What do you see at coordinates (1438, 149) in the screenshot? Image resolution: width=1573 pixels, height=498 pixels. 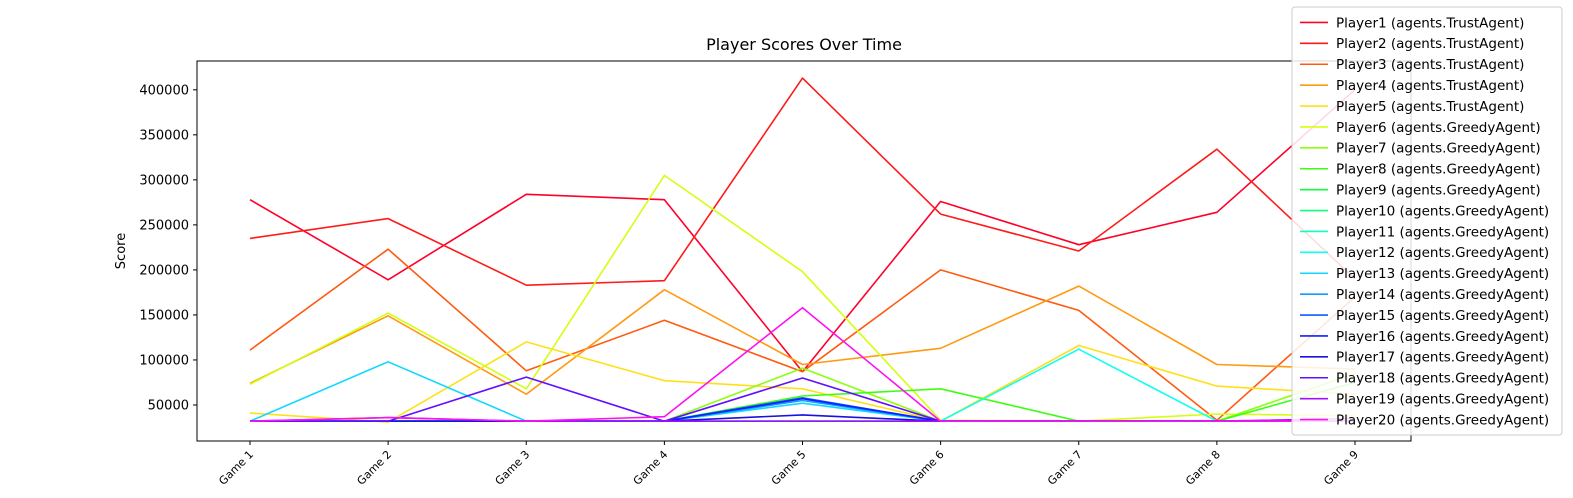 I see `legend-label: Player7 (agents.GreedyAgent)` at bounding box center [1438, 149].